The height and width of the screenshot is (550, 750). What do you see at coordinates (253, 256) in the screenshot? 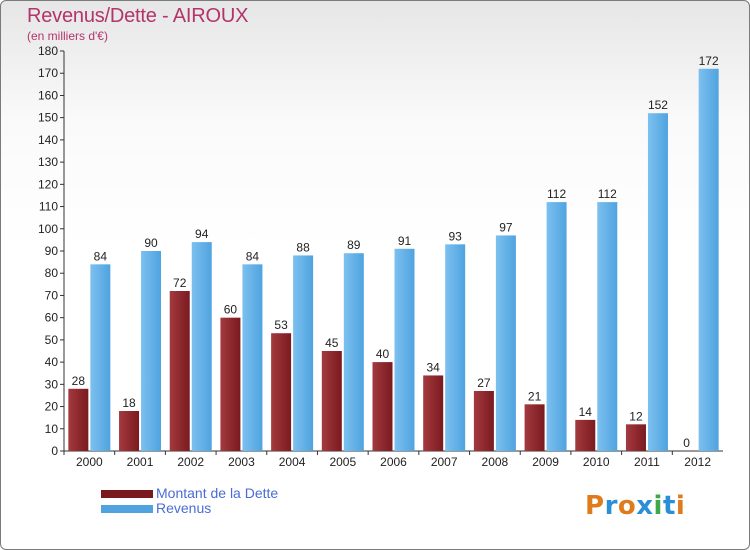
I see `data-label-revenue-2003: 84` at bounding box center [253, 256].